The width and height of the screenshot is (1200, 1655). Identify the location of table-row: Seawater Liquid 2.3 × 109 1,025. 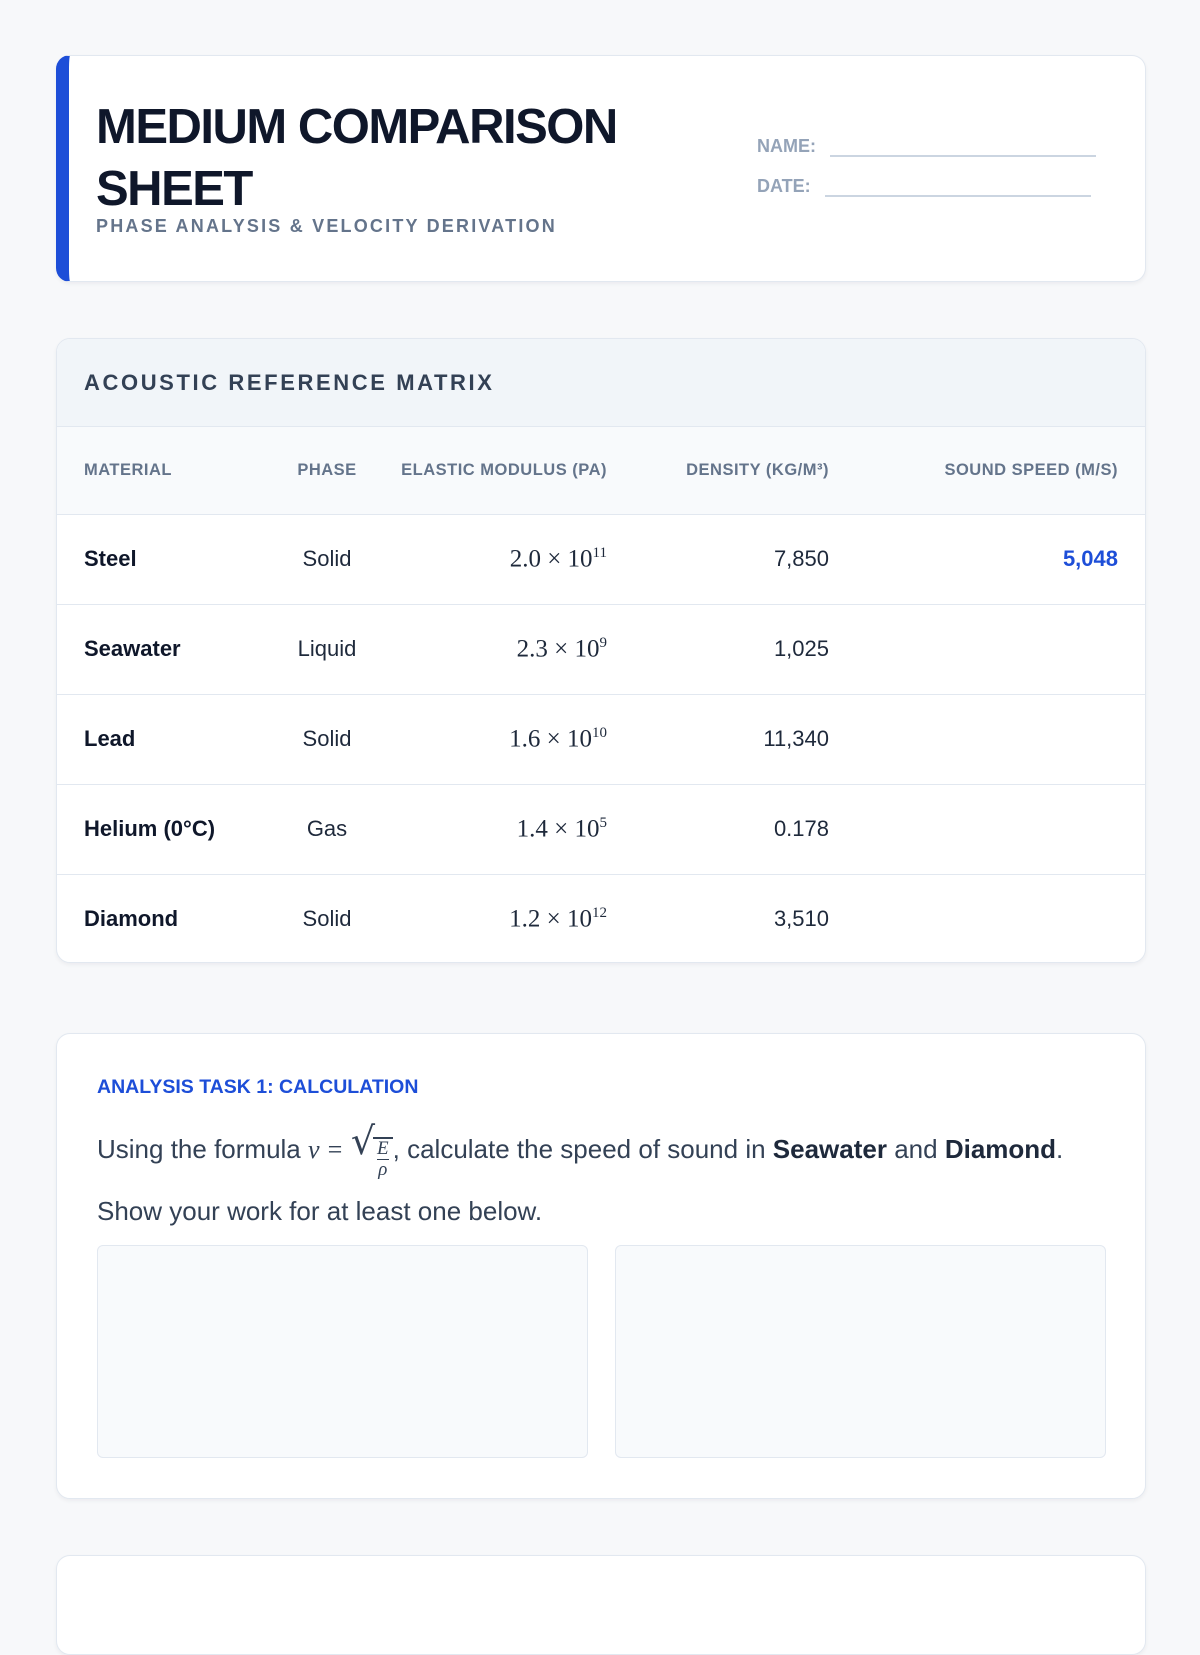
(601, 649).